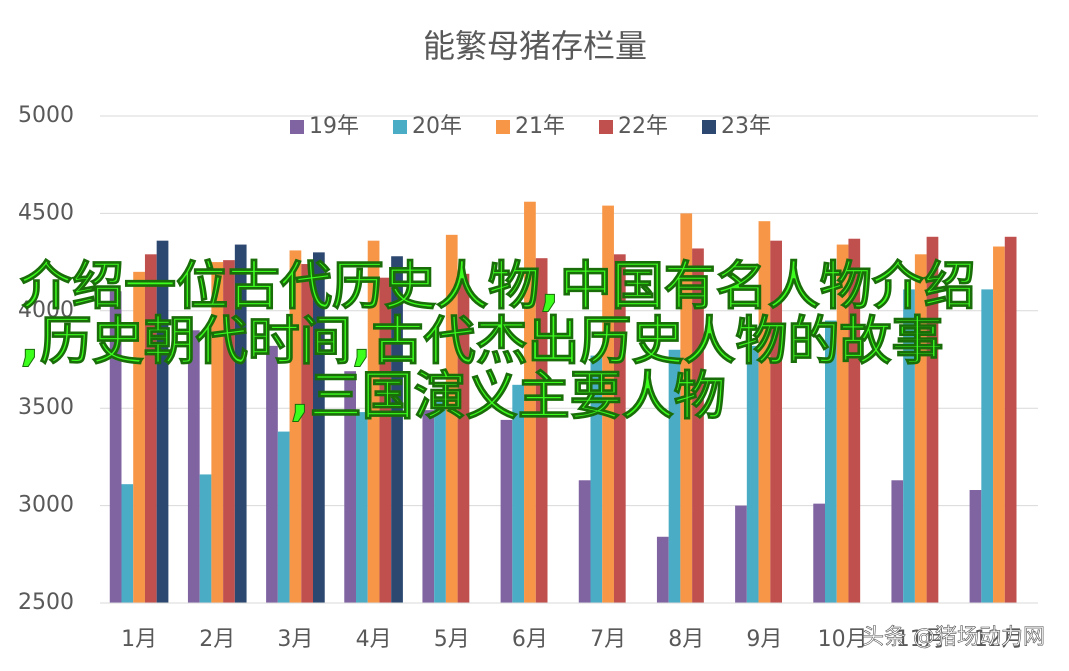  Describe the element at coordinates (746, 126) in the screenshot. I see `legend-label: 23年` at that location.